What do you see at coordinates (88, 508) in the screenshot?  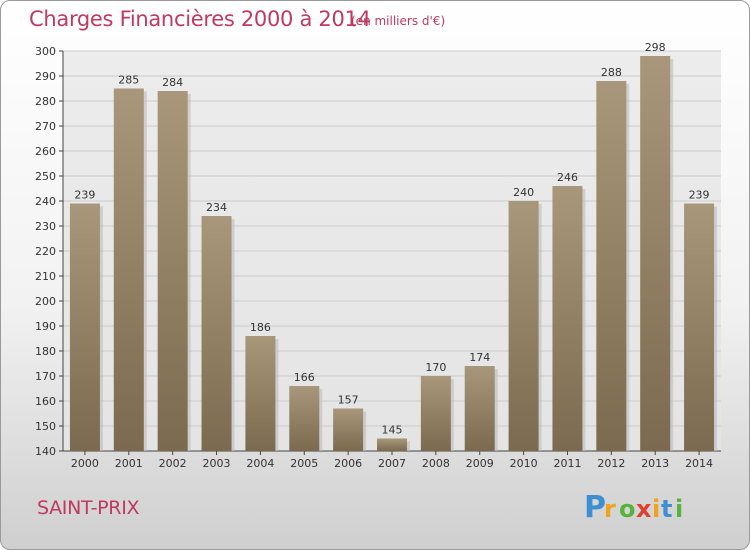 I see `commune-name: SAINT-PRIX` at bounding box center [88, 508].